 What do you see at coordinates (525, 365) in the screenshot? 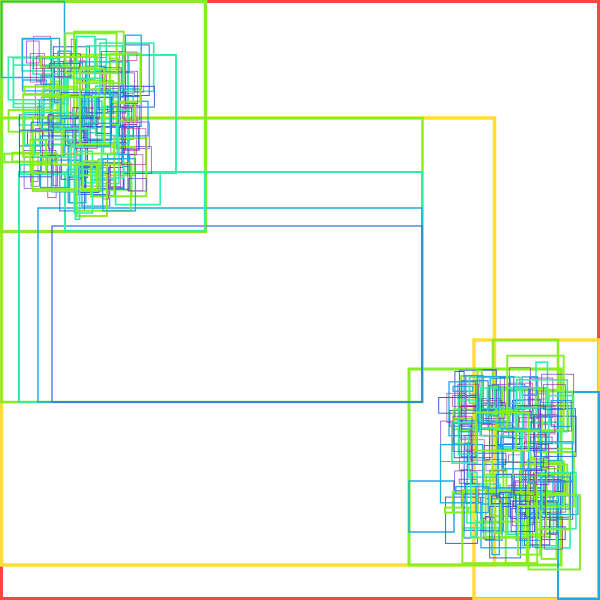
I see `right-cluster-top-box-rect` at bounding box center [525, 365].